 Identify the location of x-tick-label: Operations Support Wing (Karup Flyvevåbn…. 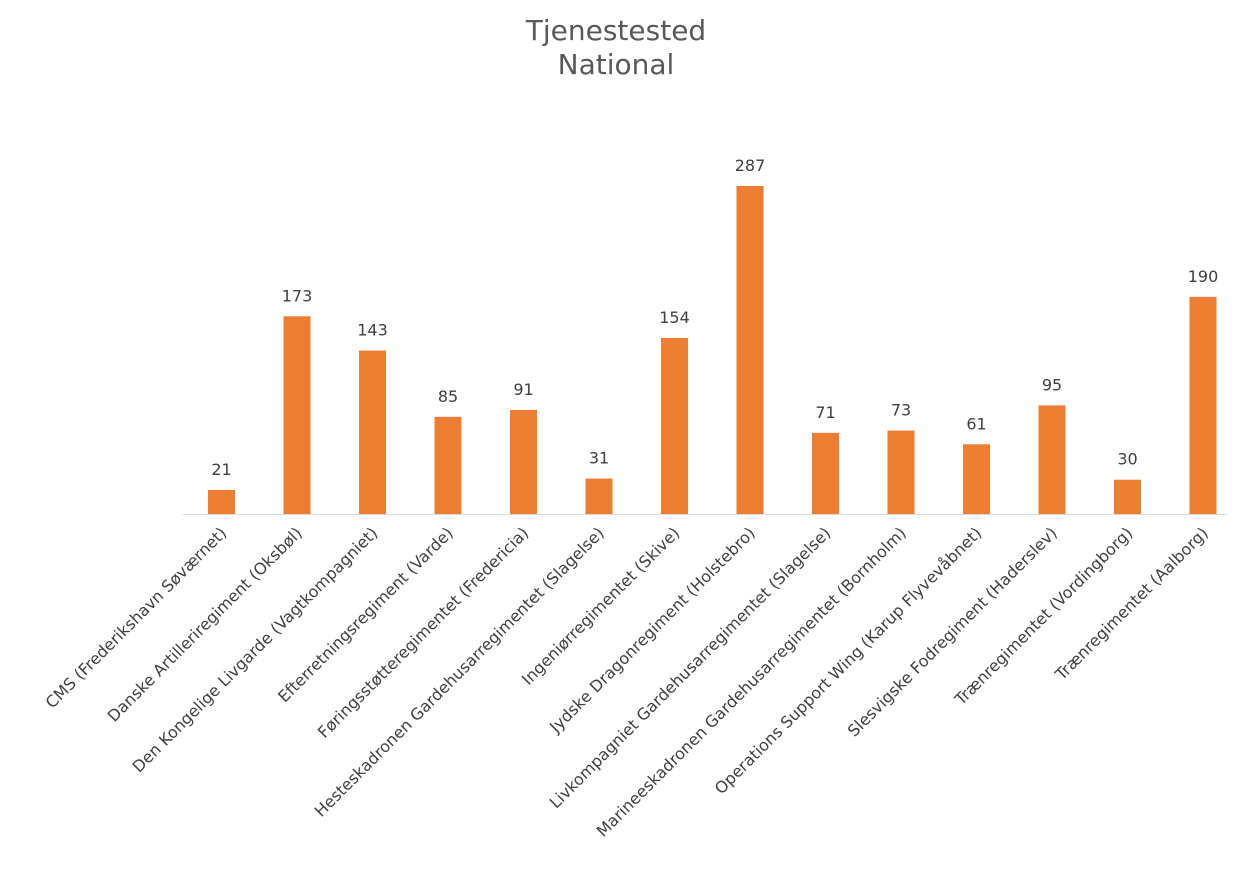
(848, 660).